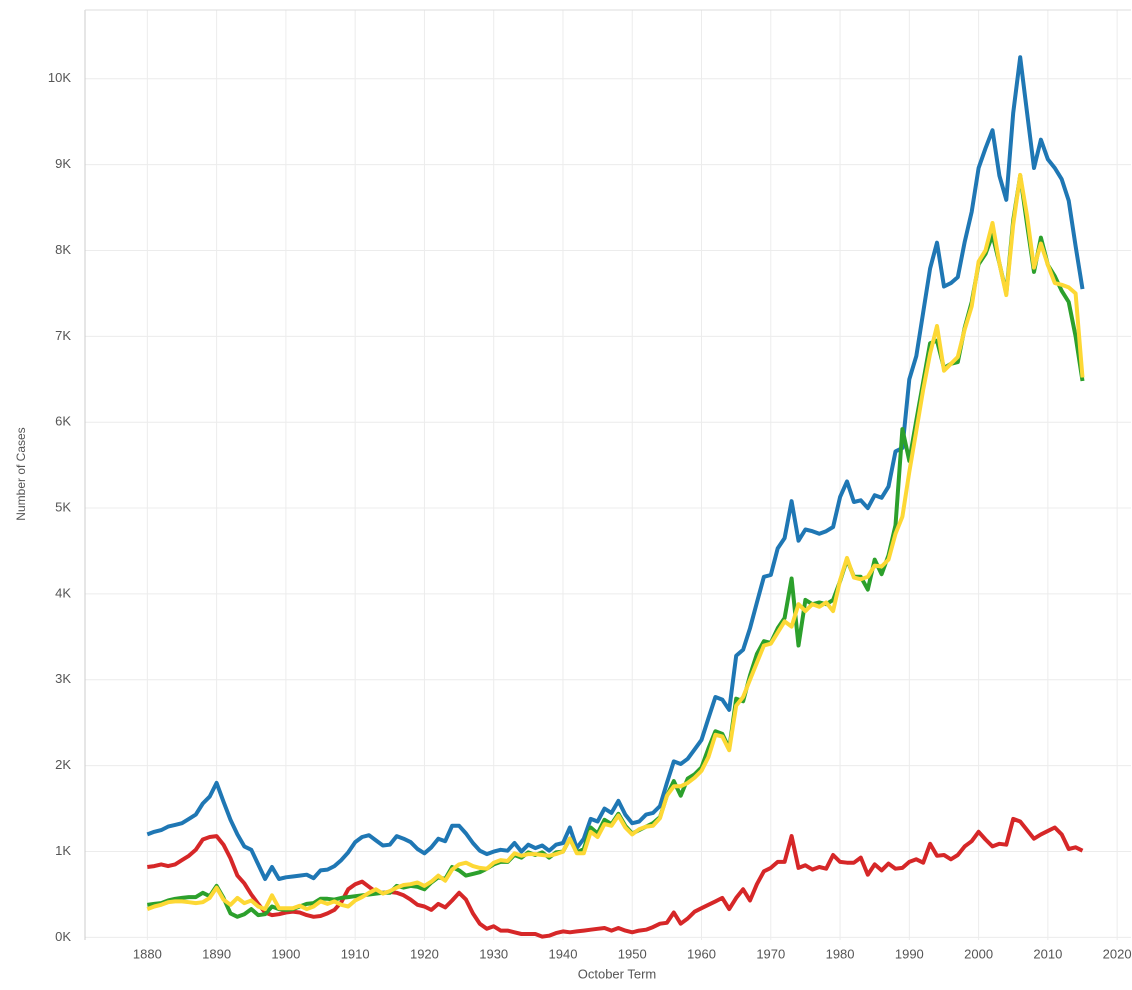 The height and width of the screenshot is (990, 1132). Describe the element at coordinates (978, 953) in the screenshot. I see `x-tick-label: 2000` at that location.